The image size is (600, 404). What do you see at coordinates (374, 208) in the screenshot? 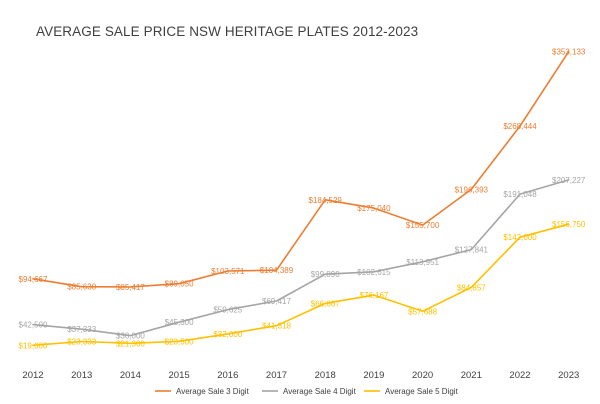
I see `series-3-digit-data-label: $175,040` at bounding box center [374, 208].